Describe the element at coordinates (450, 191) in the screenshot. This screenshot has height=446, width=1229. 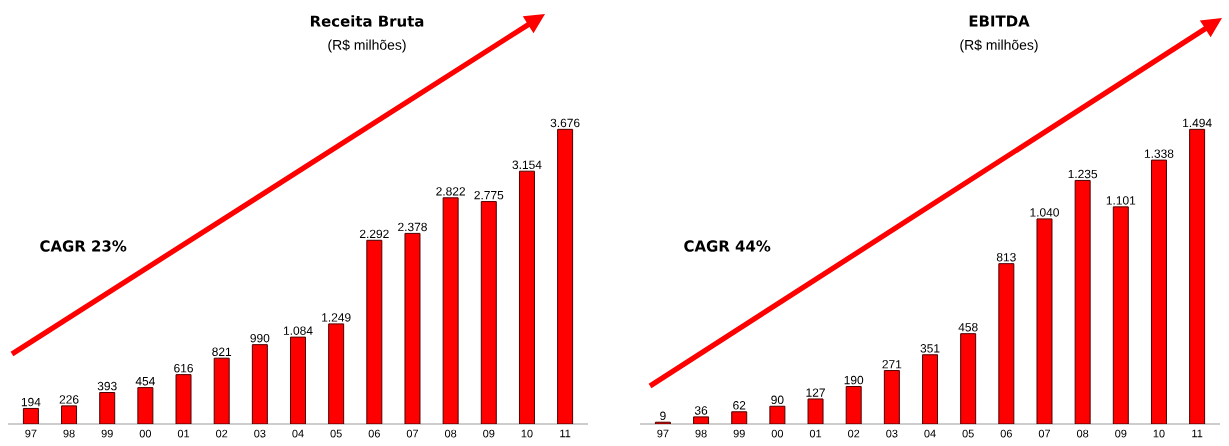
I see `data-label: 2.822` at that location.